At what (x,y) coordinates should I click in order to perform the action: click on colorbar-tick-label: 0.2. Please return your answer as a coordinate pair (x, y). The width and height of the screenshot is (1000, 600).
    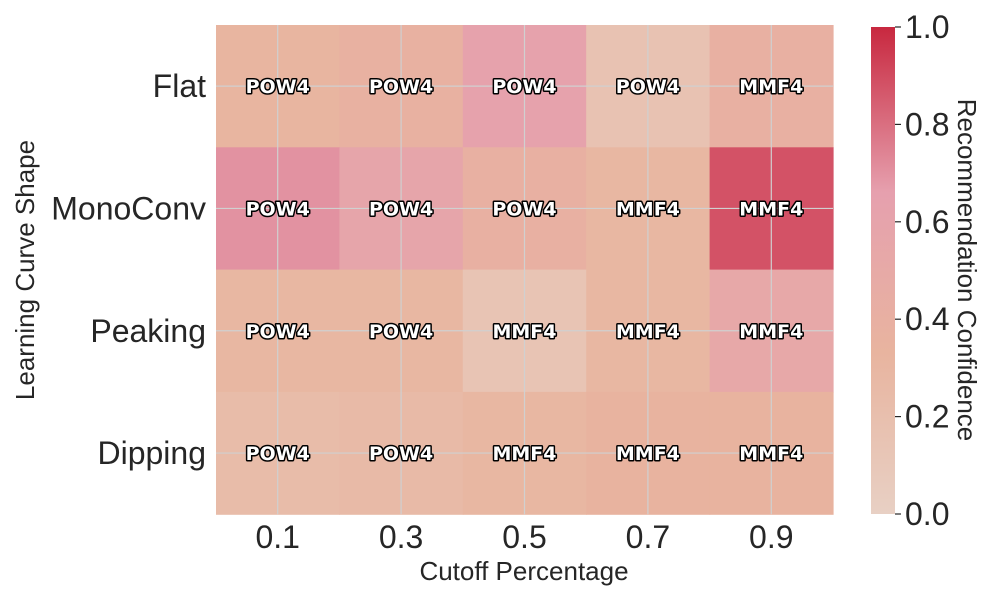
    Looking at the image, I should click on (927, 417).